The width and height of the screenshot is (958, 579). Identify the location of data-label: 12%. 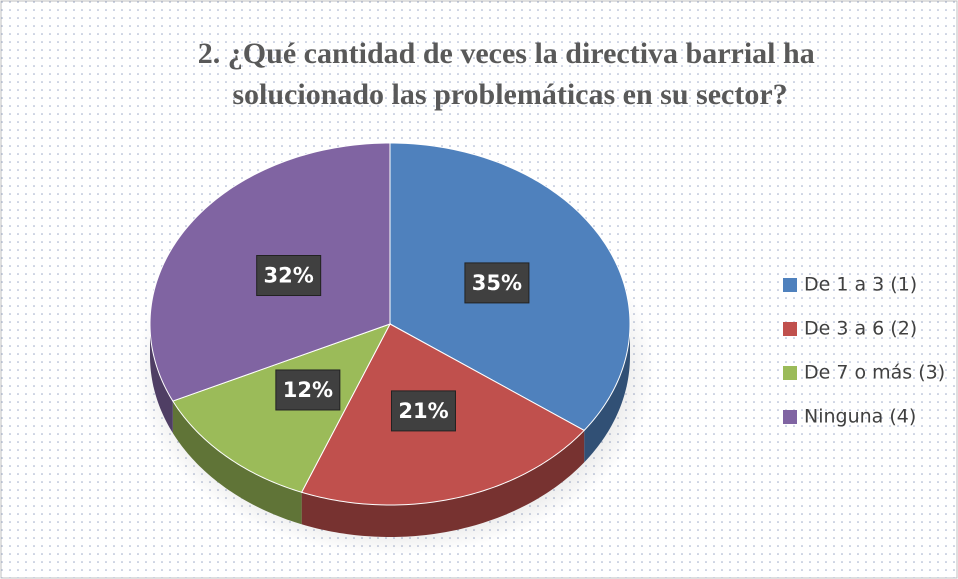
(308, 390).